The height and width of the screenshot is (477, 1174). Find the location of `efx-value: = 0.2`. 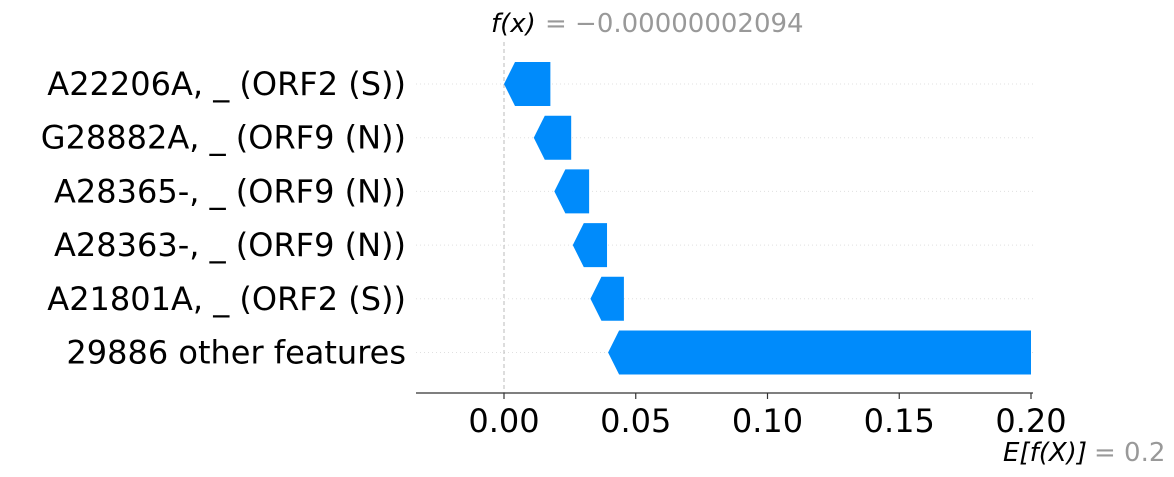

efx-value: = 0.2 is located at coordinates (1129, 453).